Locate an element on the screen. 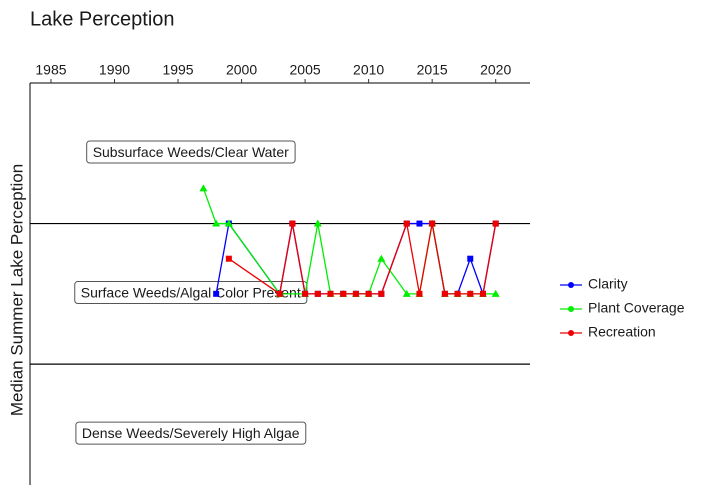  x-tick-label: 1985 is located at coordinates (50, 70).